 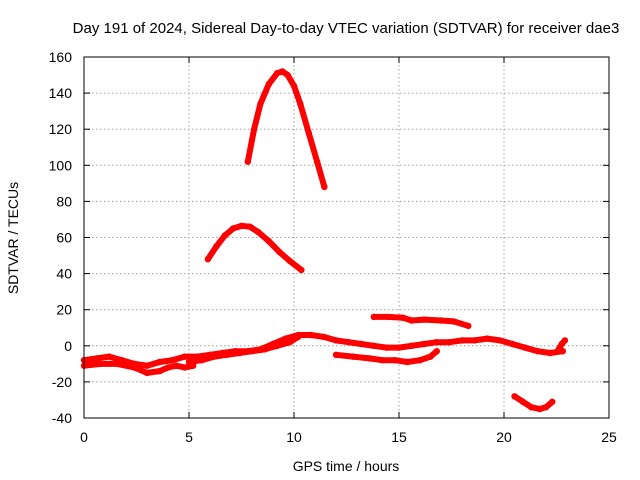 I want to click on y-tick-label: 40, so click(x=64, y=274).